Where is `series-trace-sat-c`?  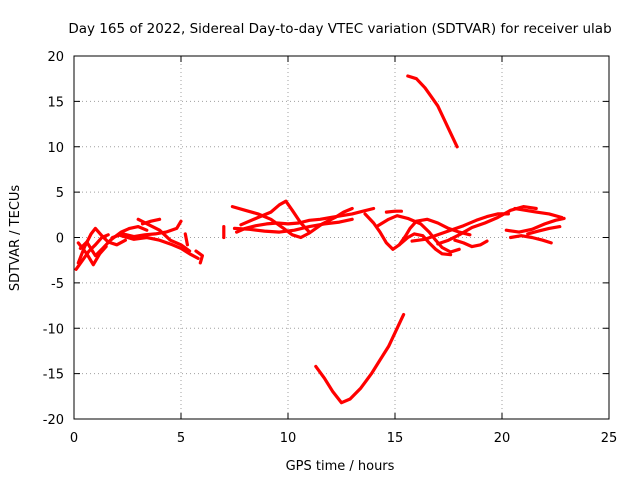
series-trace-sat-c is located at coordinates (113, 241).